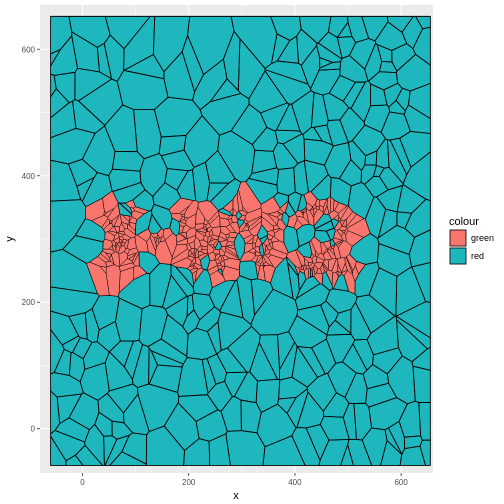 The height and width of the screenshot is (504, 504). I want to click on x-axis-label: x, so click(236, 496).